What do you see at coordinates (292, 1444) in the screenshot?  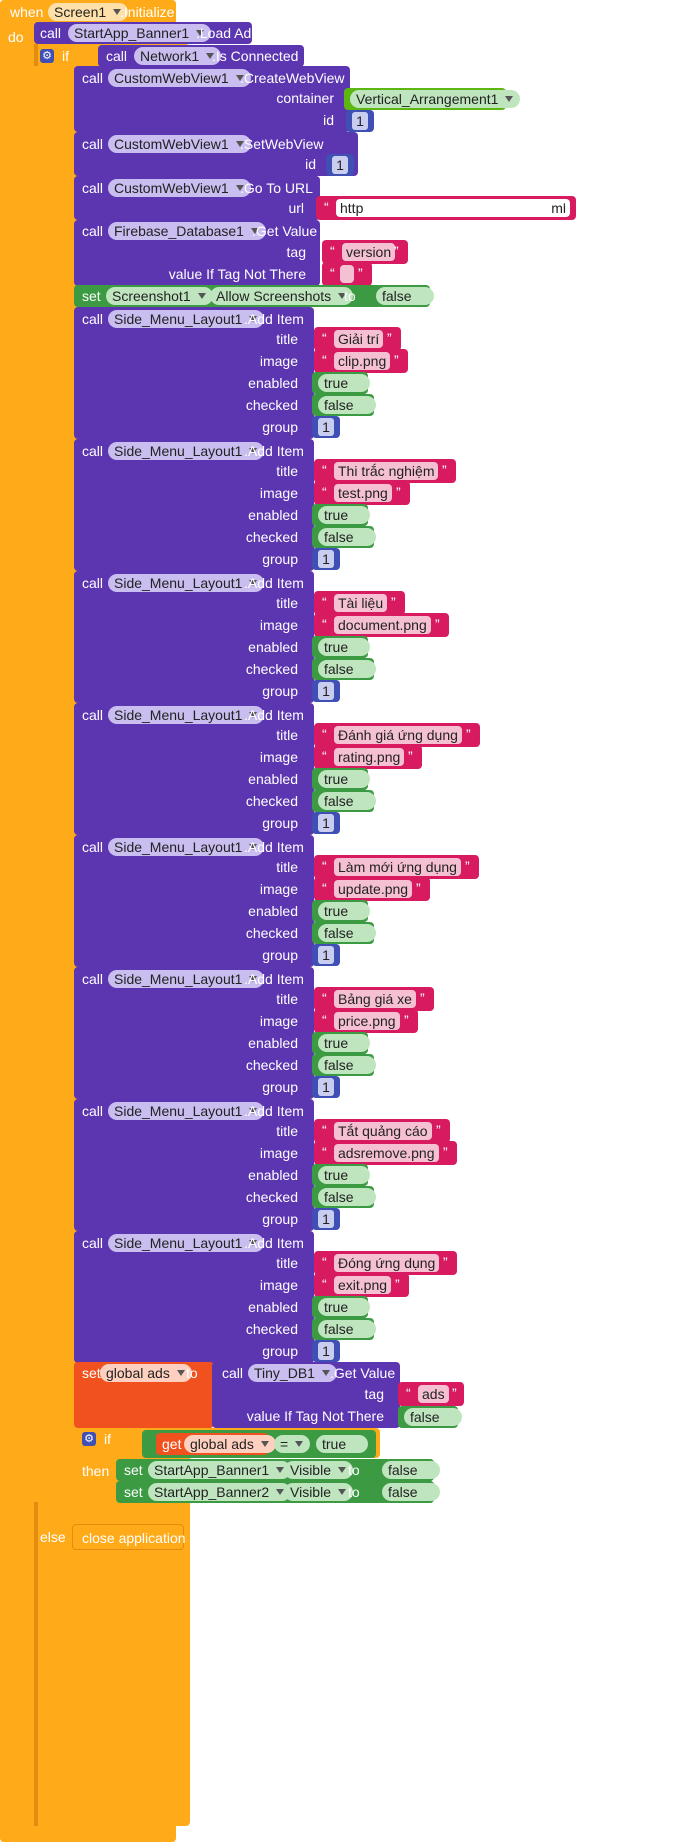 I see `equals-operator-dropdown: =` at bounding box center [292, 1444].